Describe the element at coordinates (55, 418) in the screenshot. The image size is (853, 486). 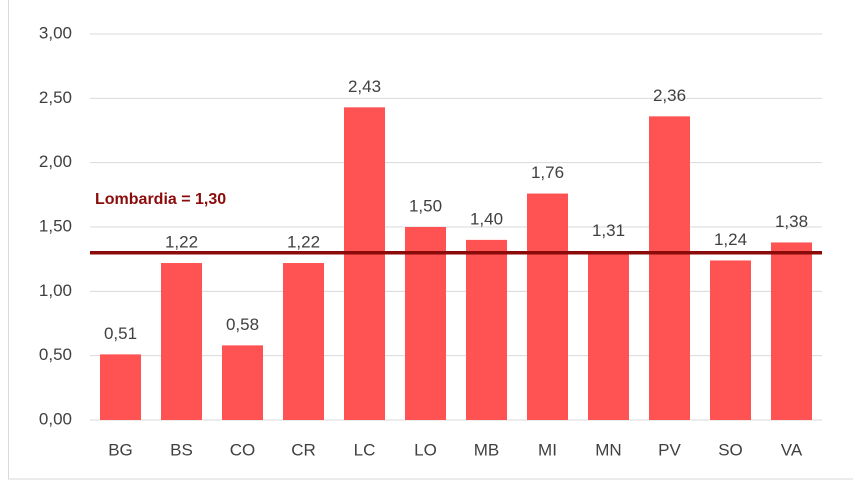
I see `y-tick-label: 0,00` at that location.